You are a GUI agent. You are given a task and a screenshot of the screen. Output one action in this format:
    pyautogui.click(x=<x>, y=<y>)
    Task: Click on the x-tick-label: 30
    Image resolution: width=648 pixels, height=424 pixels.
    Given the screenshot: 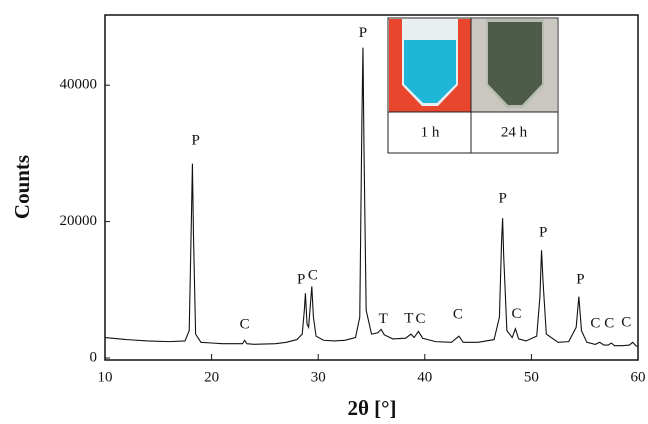 What is the action you would take?
    pyautogui.click(x=318, y=377)
    